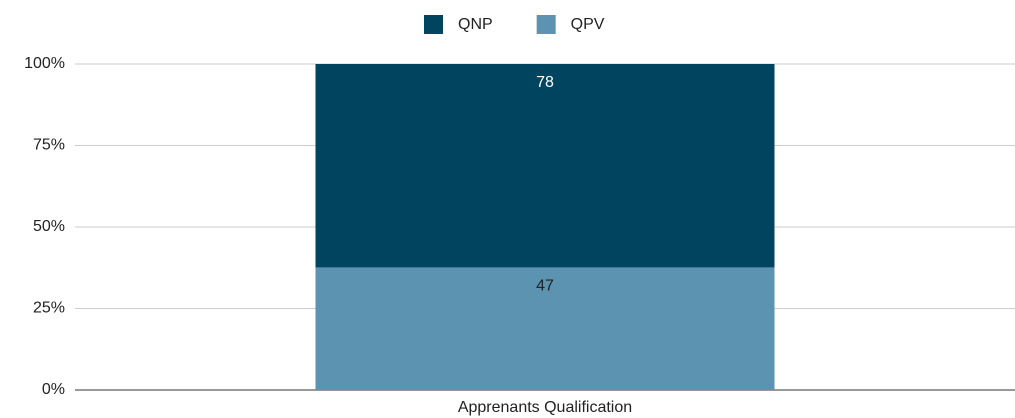 This screenshot has width=1015, height=418. Describe the element at coordinates (545, 82) in the screenshot. I see `data-label: 78` at that location.